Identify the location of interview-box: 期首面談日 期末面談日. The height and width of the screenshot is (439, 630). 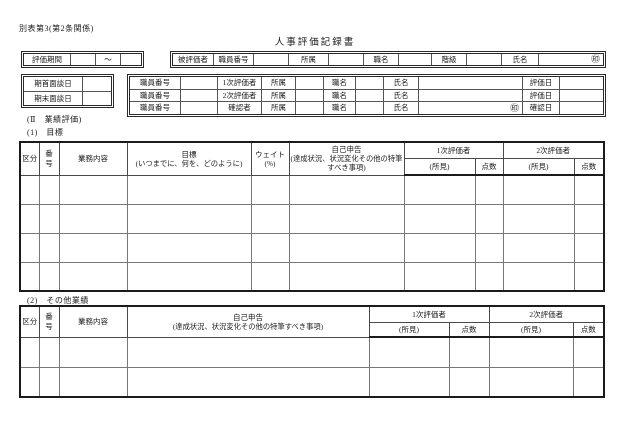
(67, 91).